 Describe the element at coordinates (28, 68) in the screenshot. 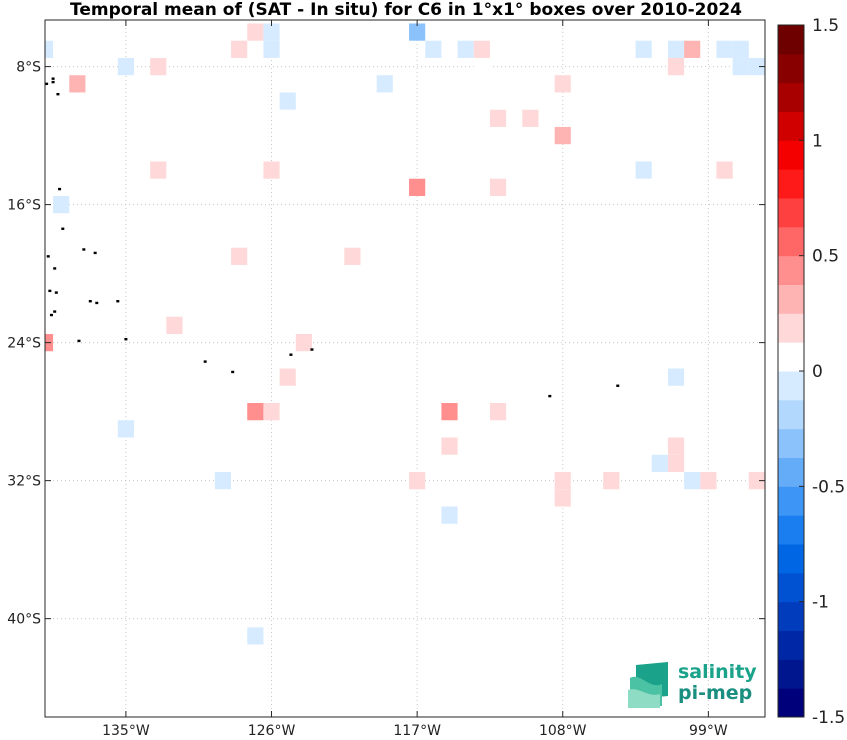

I see `y-tick-label: 8°S` at that location.